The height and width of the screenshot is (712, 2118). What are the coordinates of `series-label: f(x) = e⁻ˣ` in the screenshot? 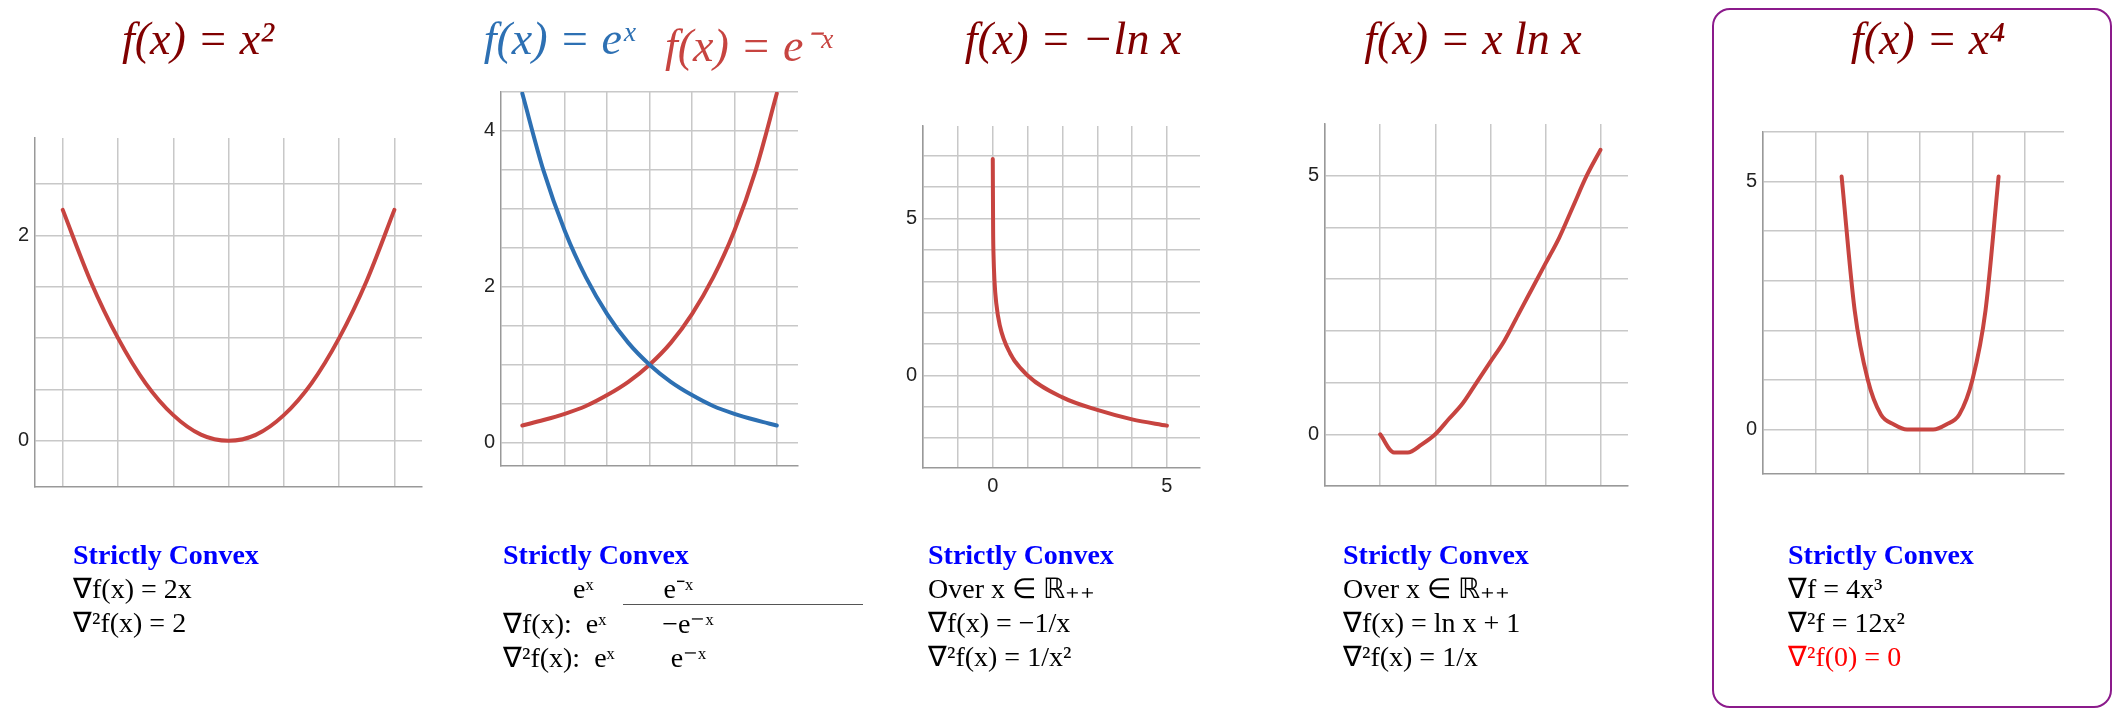 It's located at (749, 46).